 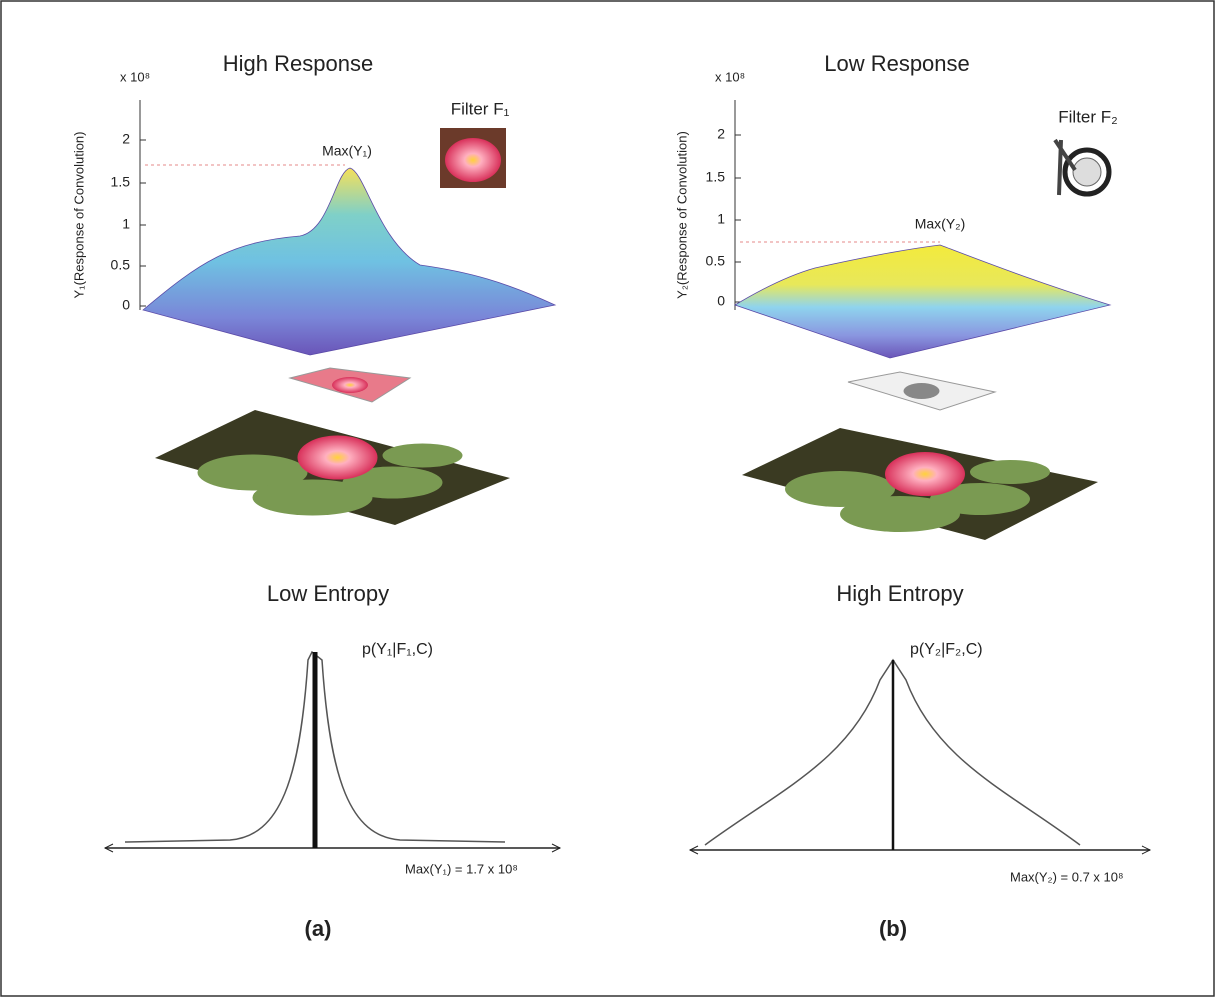 What do you see at coordinates (298, 63) in the screenshot?
I see `panel-title: High Response` at bounding box center [298, 63].